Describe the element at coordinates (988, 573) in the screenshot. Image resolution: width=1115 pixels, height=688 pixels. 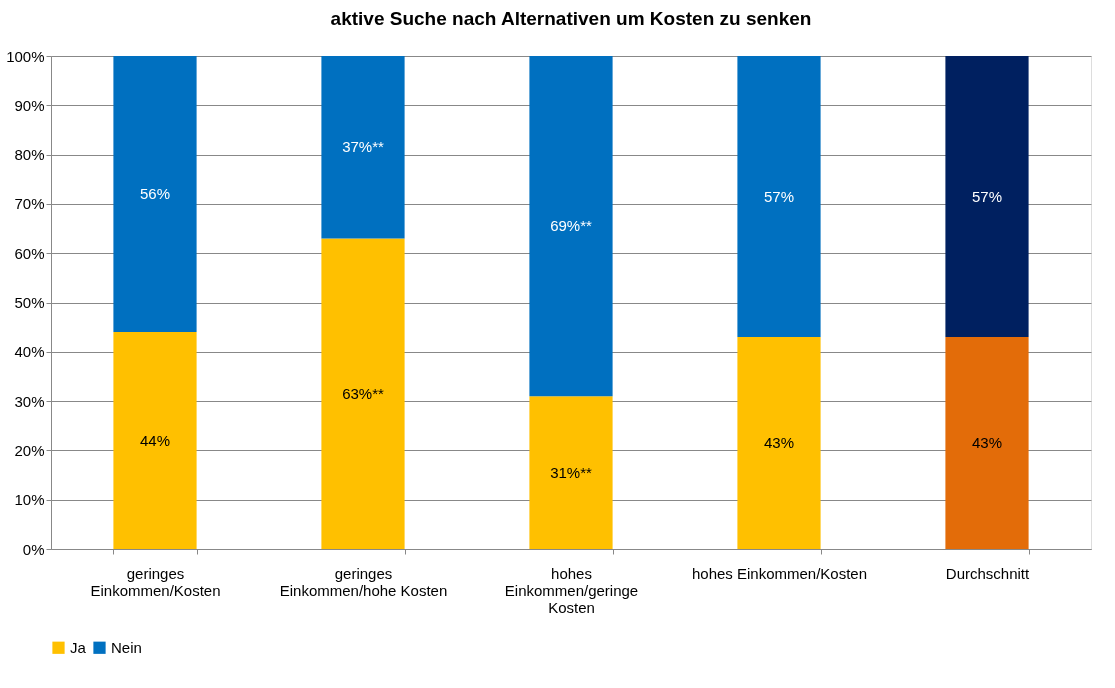
I see `x-tick-label: Durchschnitt` at that location.